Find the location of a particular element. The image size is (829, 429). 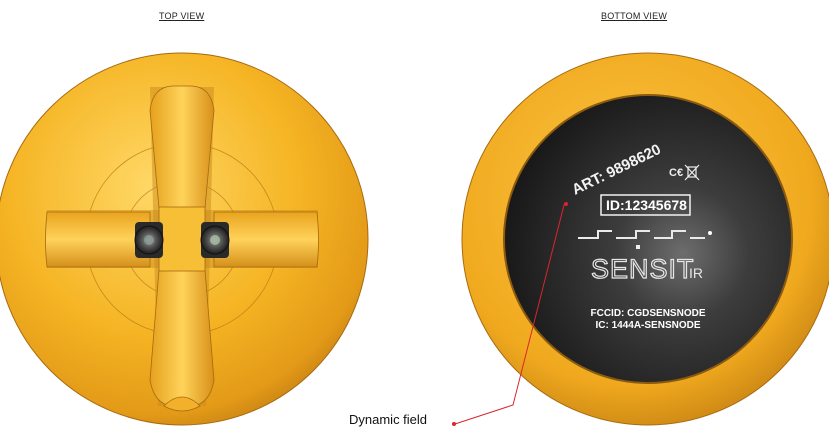

bottom-tab is located at coordinates (182, 404).